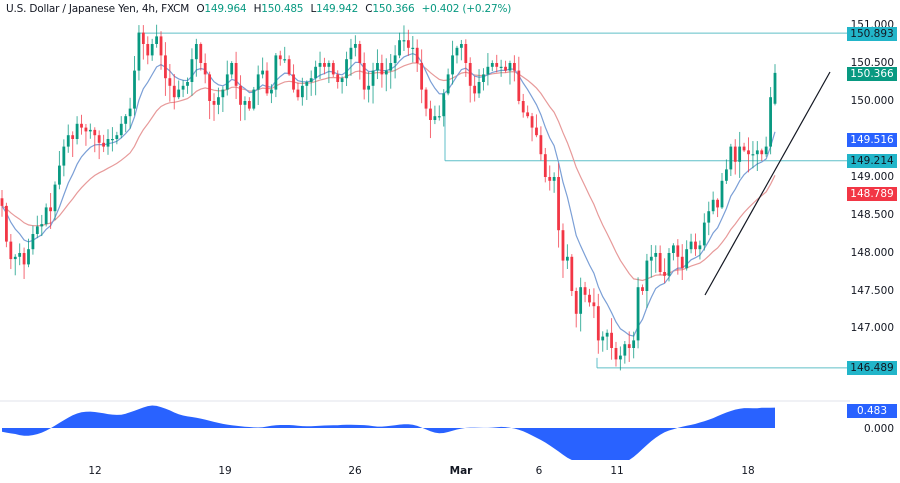 This screenshot has height=483, width=900. What do you see at coordinates (872, 194) in the screenshot?
I see `slow-ma-tag: 148.789` at bounding box center [872, 194].